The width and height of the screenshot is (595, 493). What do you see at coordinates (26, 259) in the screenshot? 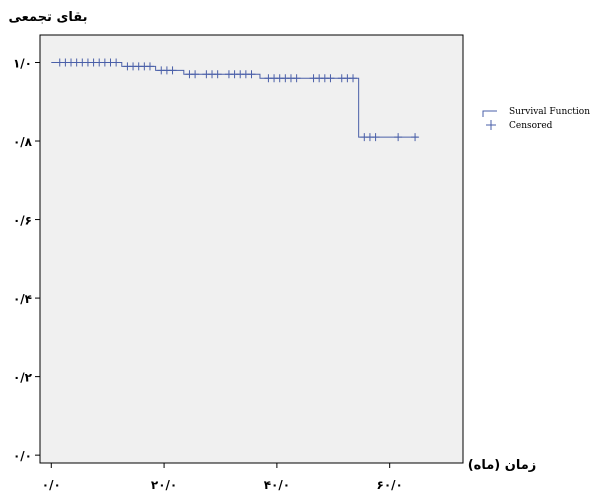
I see `y-axis-ticks: ۰/۰ ۰/۲ ۰/۴ ۰/۶ ۰/۸ ۱/۰` at bounding box center [26, 259].